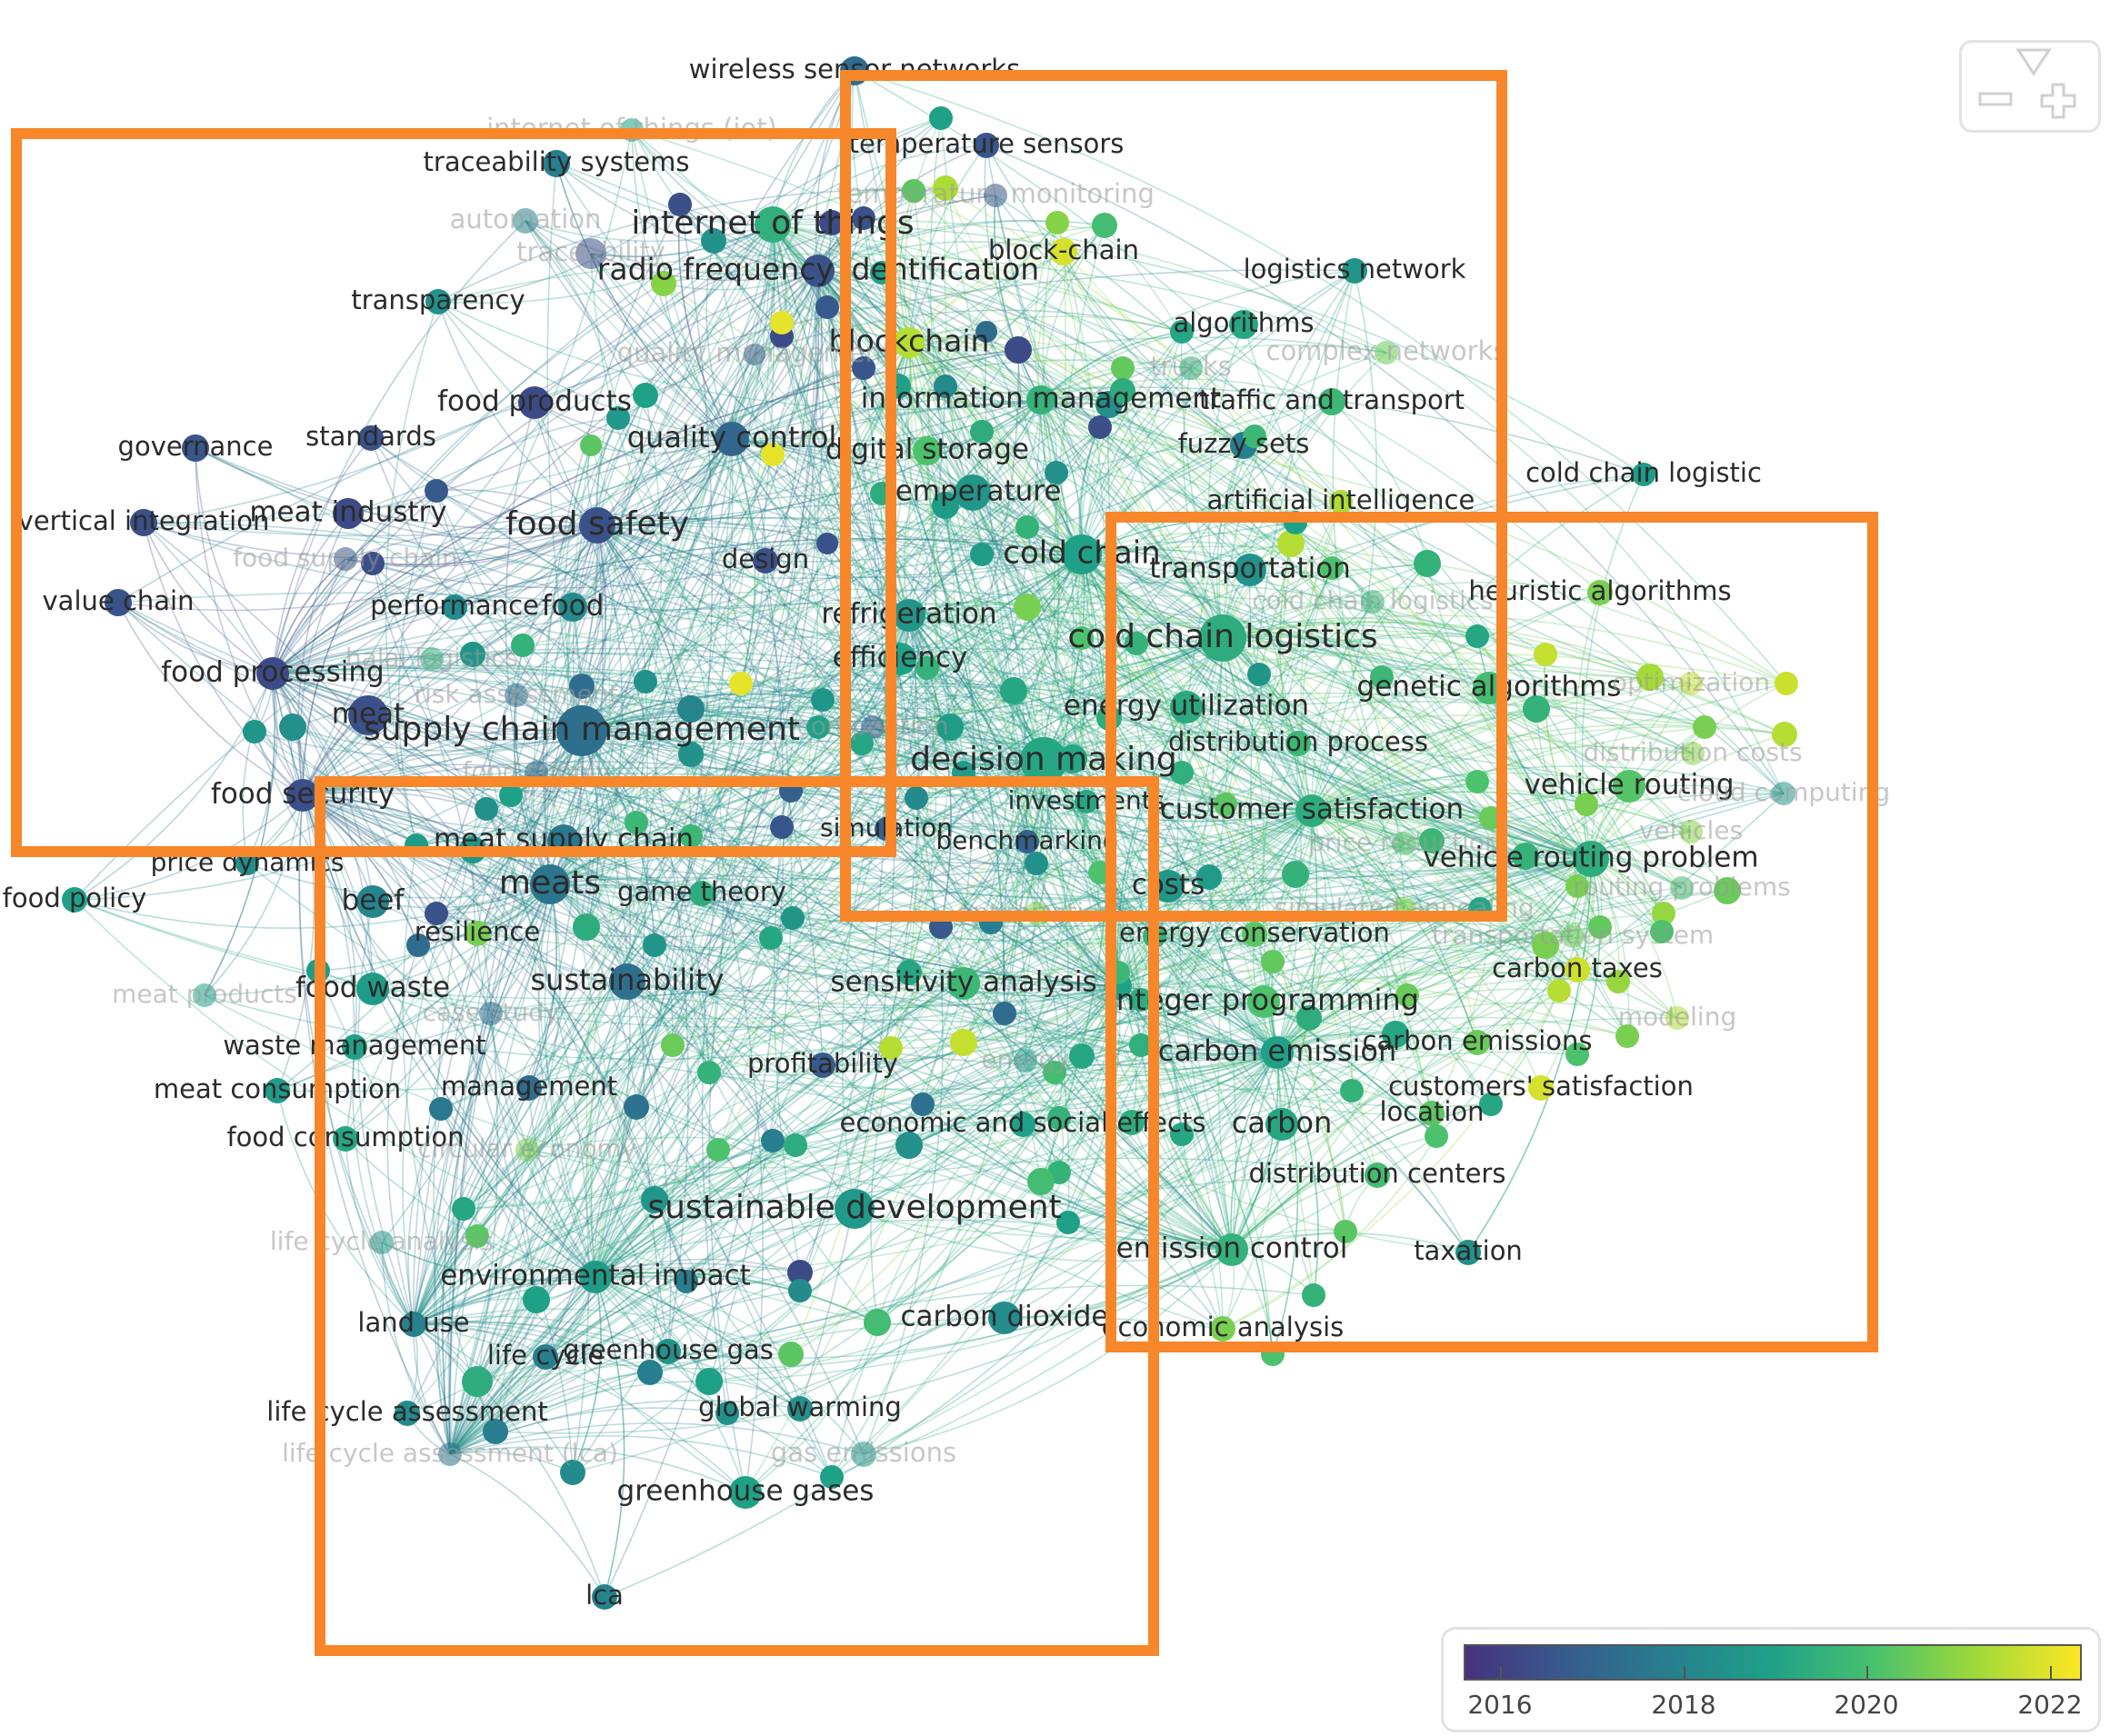 The width and height of the screenshot is (2110, 1736). What do you see at coordinates (595, 1276) in the screenshot?
I see `keyword-label: environmental impact` at bounding box center [595, 1276].